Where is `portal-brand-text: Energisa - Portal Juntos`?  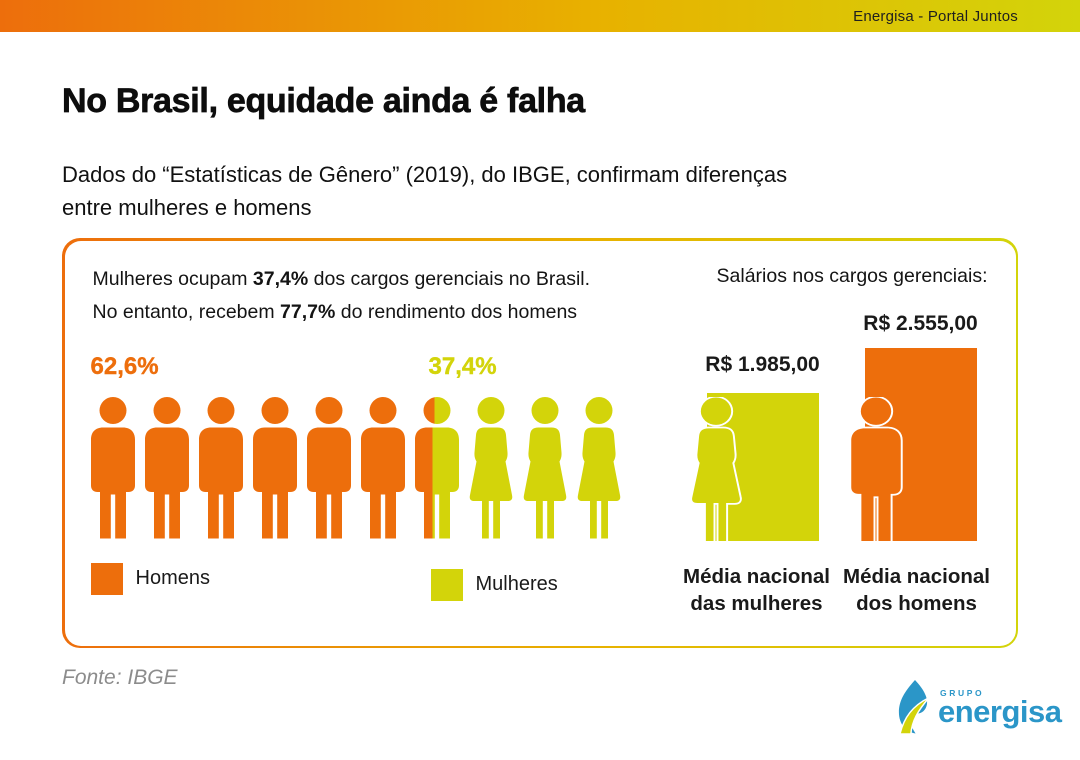
portal-brand-text: Energisa - Portal Juntos is located at coordinates (935, 16).